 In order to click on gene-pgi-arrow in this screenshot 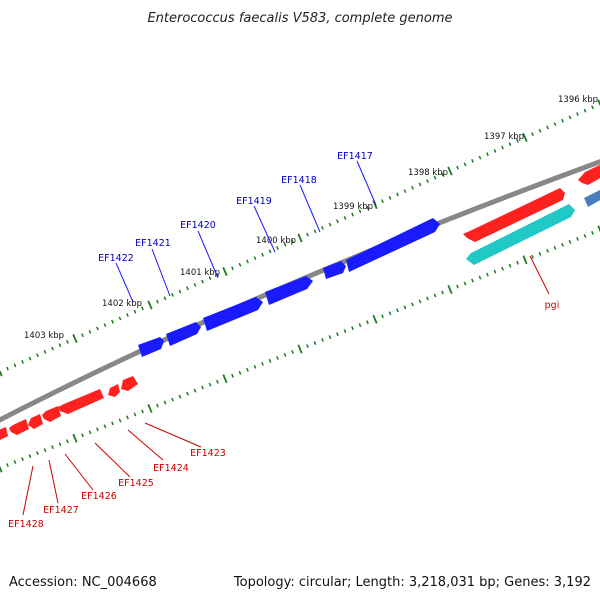, I will do `click(514, 215)`.